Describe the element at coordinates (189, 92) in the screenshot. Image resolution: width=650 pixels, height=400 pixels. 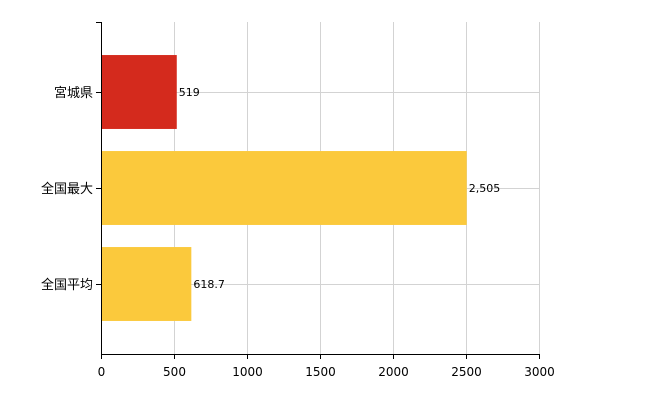
I see `data-label: 519` at that location.